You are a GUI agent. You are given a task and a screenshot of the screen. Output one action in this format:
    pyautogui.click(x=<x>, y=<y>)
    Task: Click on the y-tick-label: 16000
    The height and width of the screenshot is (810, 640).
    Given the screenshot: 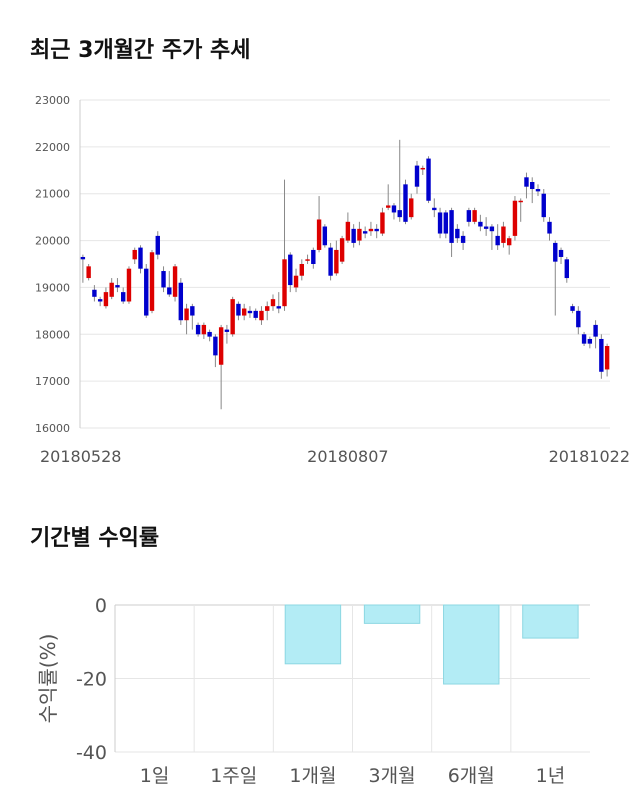 What is the action you would take?
    pyautogui.click(x=52, y=428)
    